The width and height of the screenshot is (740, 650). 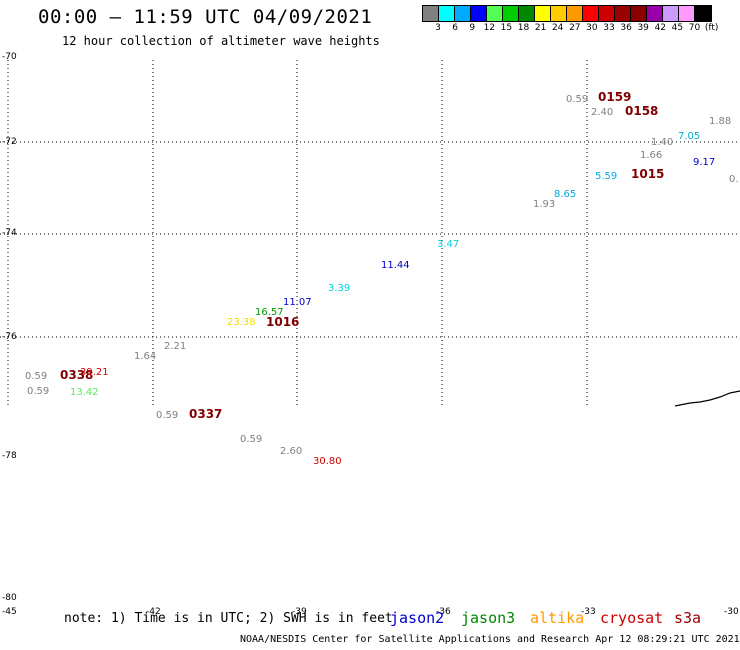 What do you see at coordinates (660, 28) in the screenshot?
I see `color-scale-tick: 42` at bounding box center [660, 28].